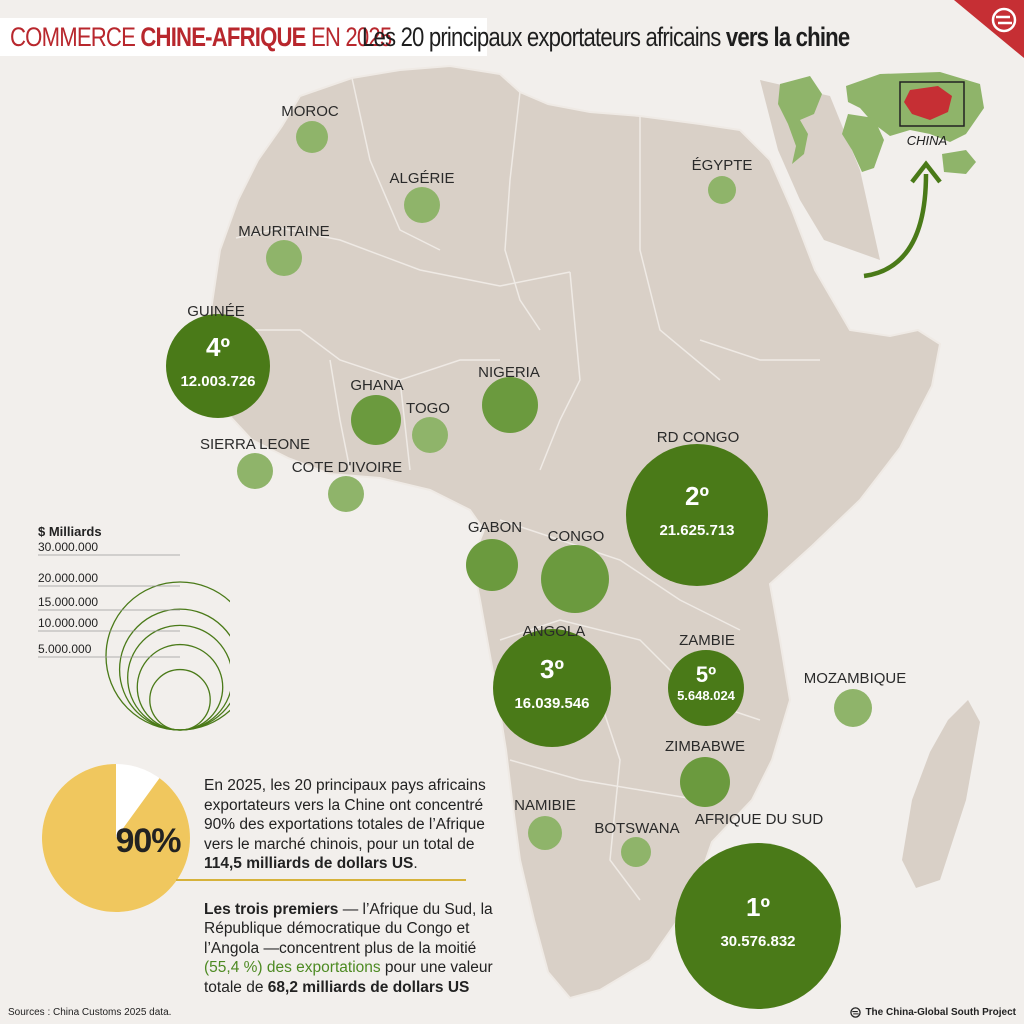 This screenshot has width=1024, height=1024. Describe the element at coordinates (68, 602) in the screenshot. I see `legend-label-2: 15.000.000` at that location.